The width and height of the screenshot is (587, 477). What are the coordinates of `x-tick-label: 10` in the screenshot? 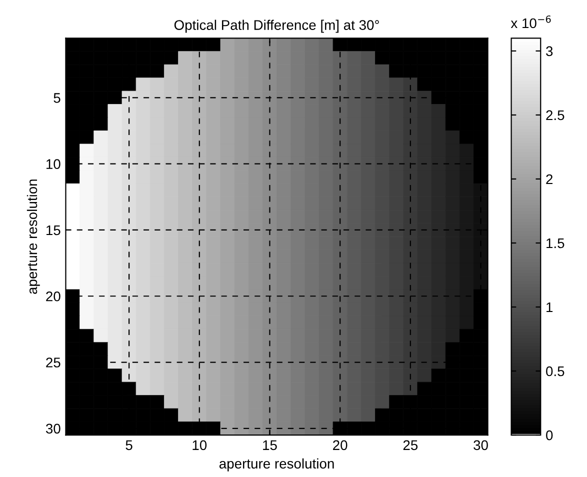 It's located at (199, 445).